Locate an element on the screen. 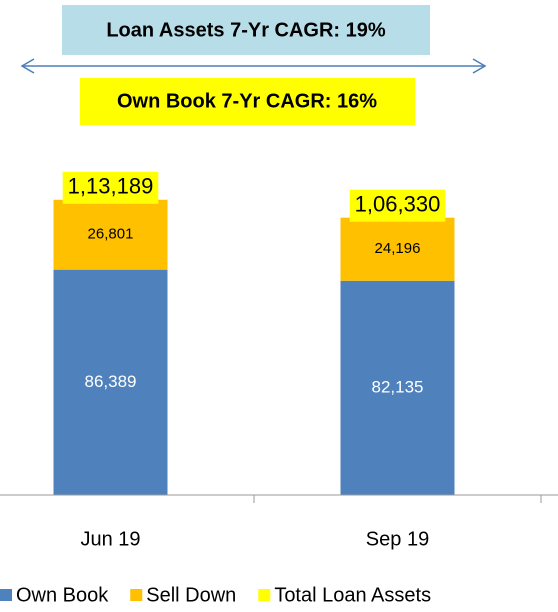 The height and width of the screenshot is (612, 558). data-label: 24,196 is located at coordinates (398, 248).